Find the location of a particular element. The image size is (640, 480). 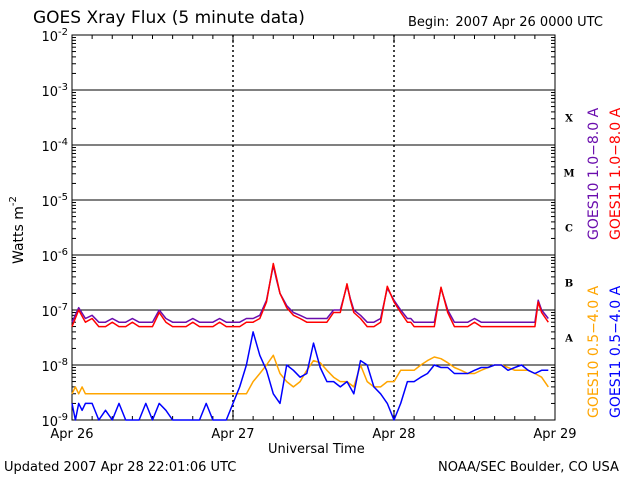

flare-class-label: B is located at coordinates (569, 284).